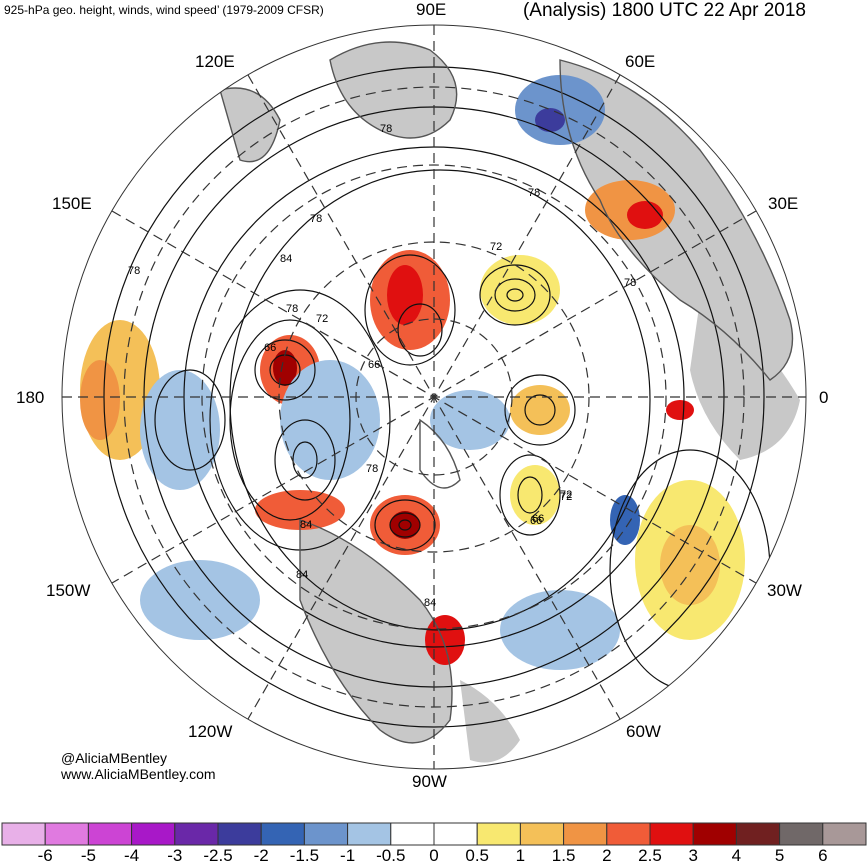 This screenshot has width=868, height=866. I want to click on colorbar-tick-label: -6, so click(45, 855).